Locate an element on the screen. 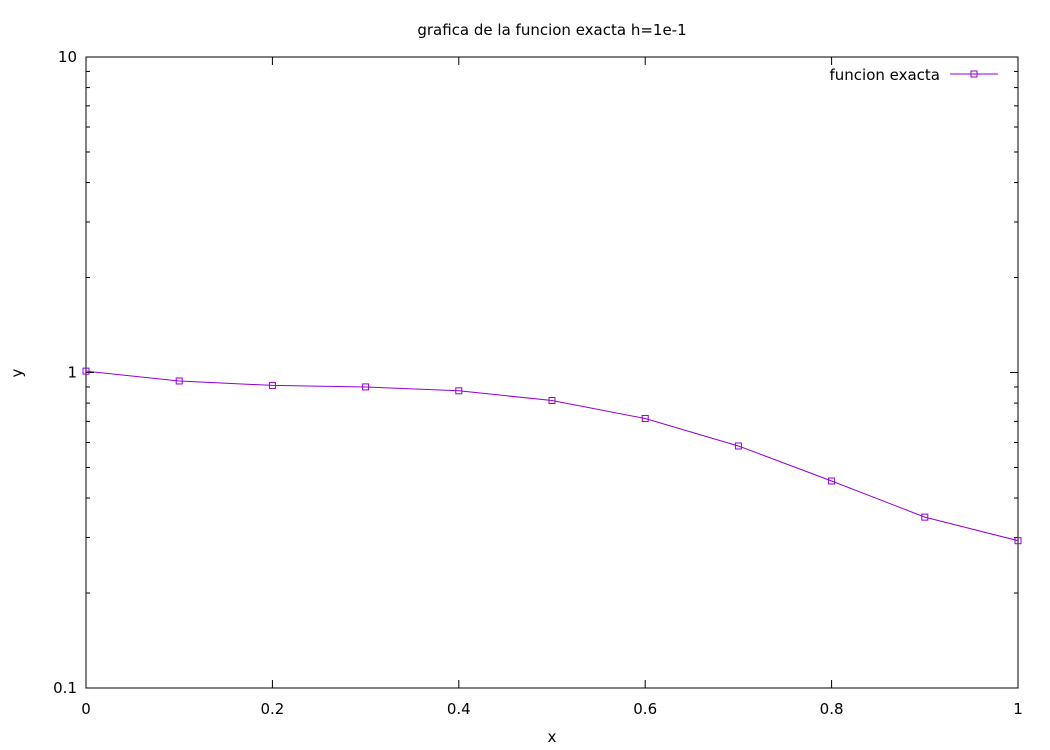 The height and width of the screenshot is (750, 1050). chart-title: grafica de la funcion exacta h=1e-1 is located at coordinates (551, 30).